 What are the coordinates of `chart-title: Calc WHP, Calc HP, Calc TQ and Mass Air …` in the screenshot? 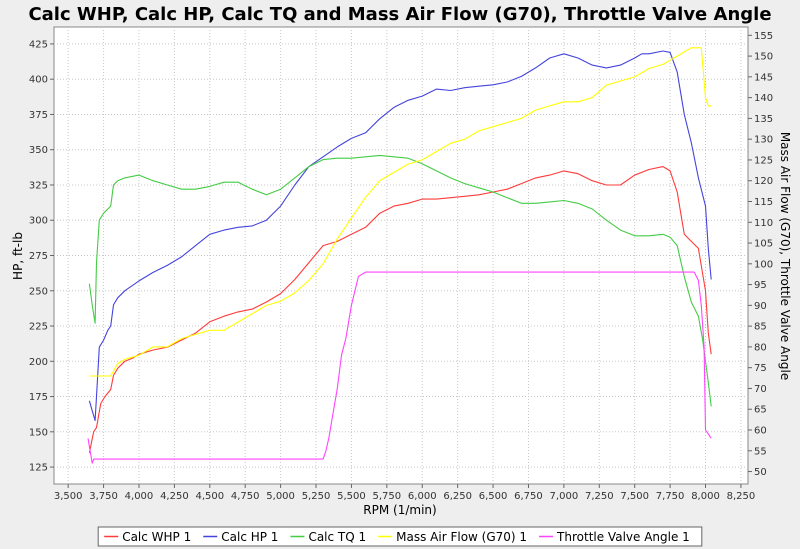 It's located at (399, 14).